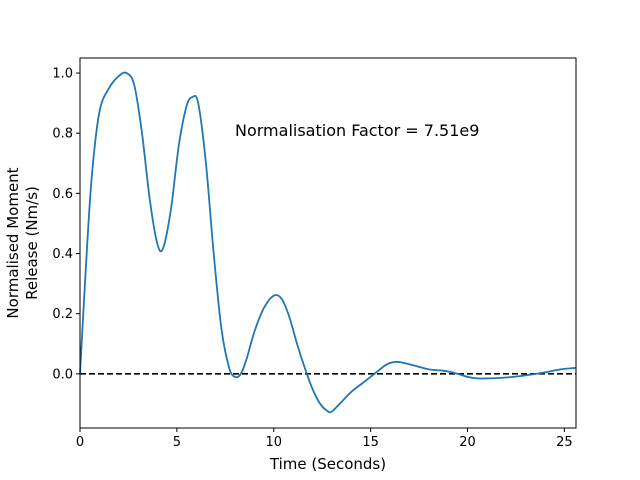  I want to click on x-tick-label: 25, so click(564, 442).